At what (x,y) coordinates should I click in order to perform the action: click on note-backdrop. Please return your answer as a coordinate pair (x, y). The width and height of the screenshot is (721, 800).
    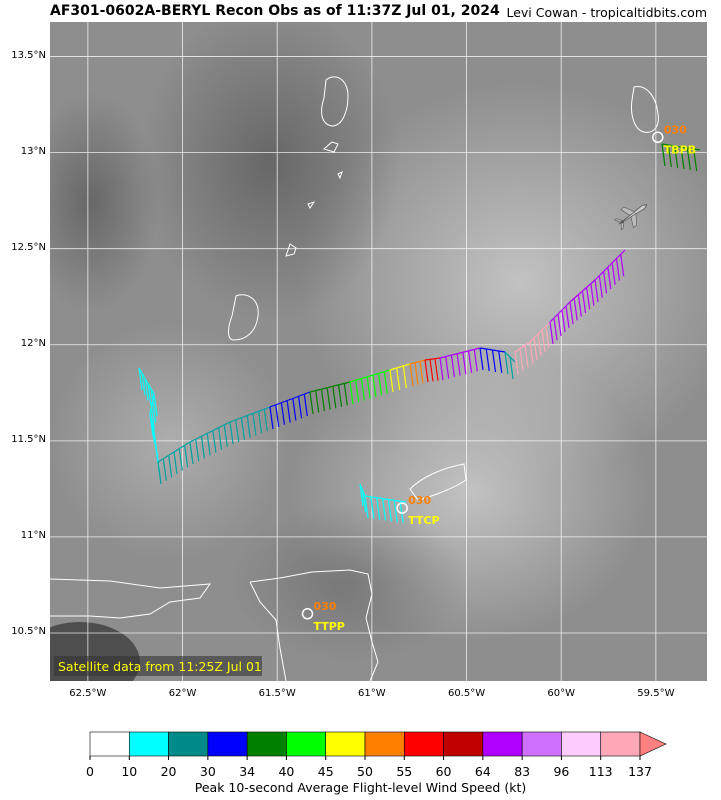
    Looking at the image, I should click on (158, 666).